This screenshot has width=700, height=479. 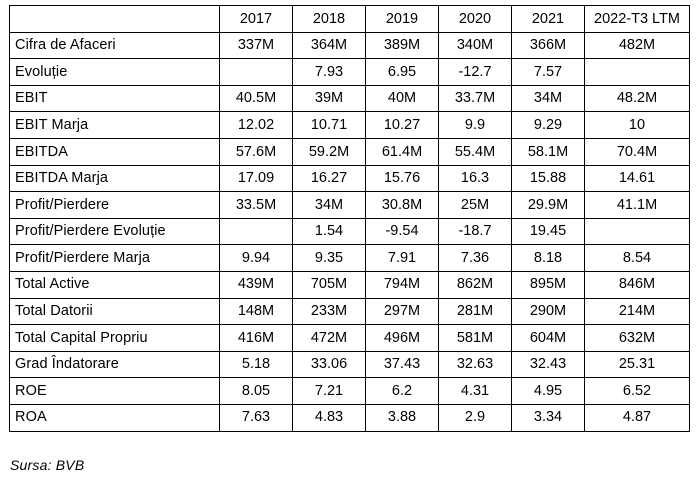 What do you see at coordinates (475, 178) in the screenshot?
I see `table-cell: 16.3` at bounding box center [475, 178].